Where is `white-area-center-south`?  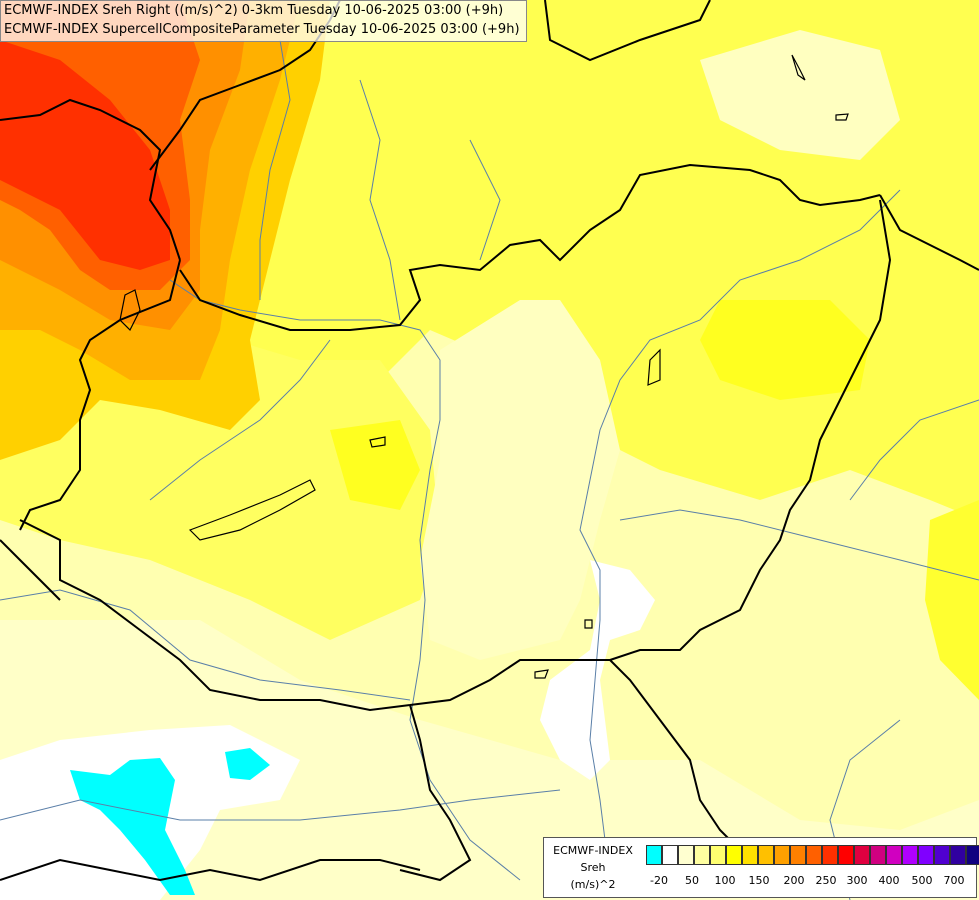 white-area-center-south is located at coordinates (597, 670).